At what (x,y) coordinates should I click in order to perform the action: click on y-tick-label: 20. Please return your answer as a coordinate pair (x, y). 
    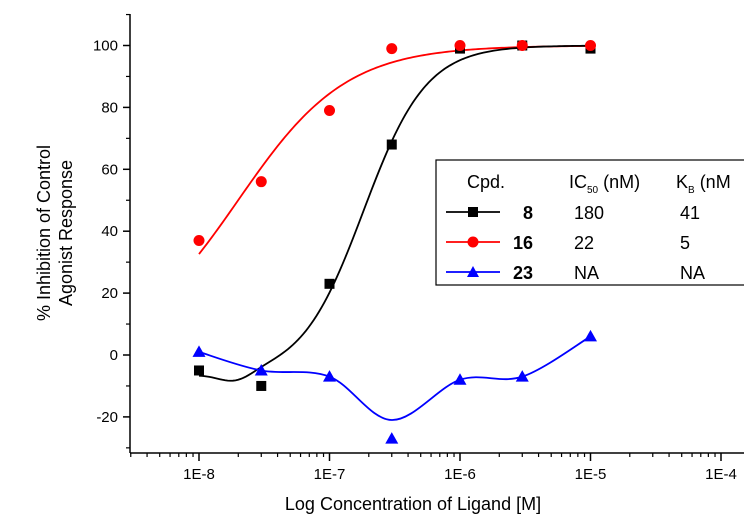
    Looking at the image, I should click on (109, 293).